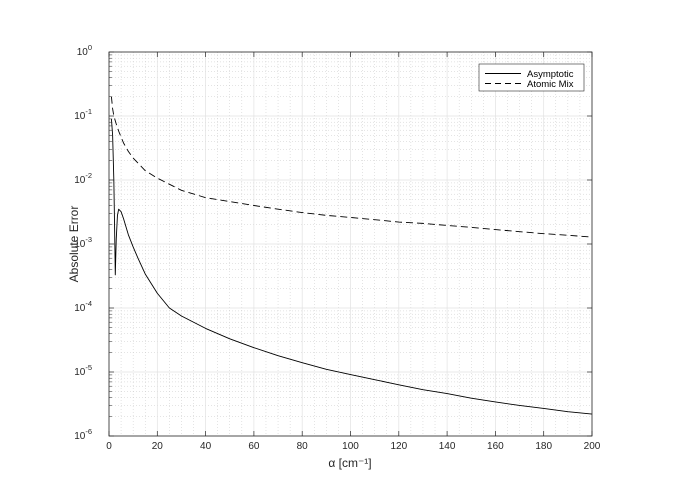 Image resolution: width=680 pixels, height=504 pixels. I want to click on legend-label-atomic-mix: Atomic Mix, so click(550, 84).